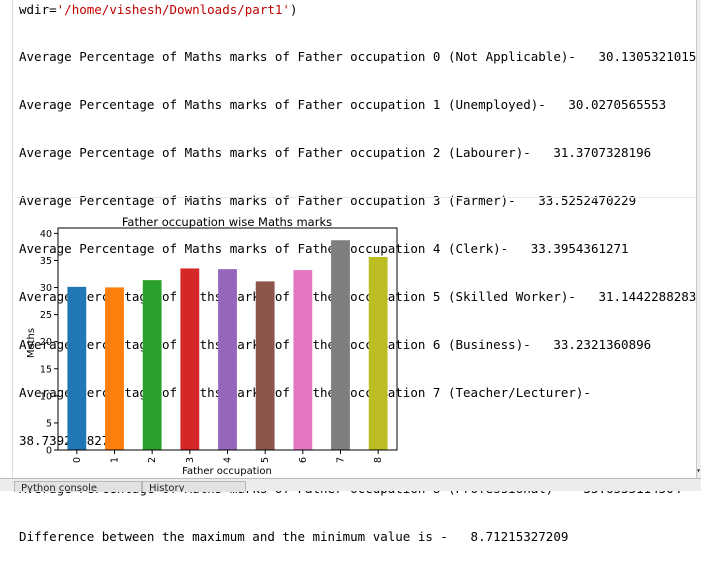 Image resolution: width=701 pixels, height=577 pixels. What do you see at coordinates (265, 460) in the screenshot?
I see `x-tick-label: 5` at bounding box center [265, 460].